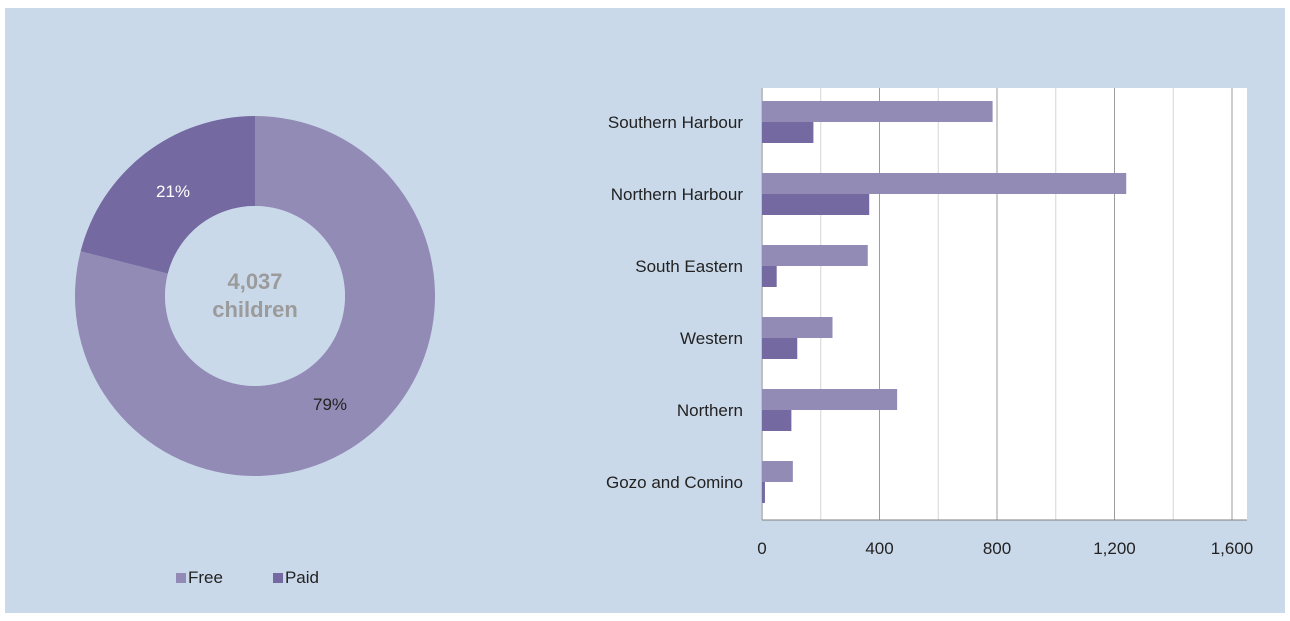  What do you see at coordinates (761, 548) in the screenshot?
I see `x-tick-label: 0` at bounding box center [761, 548].